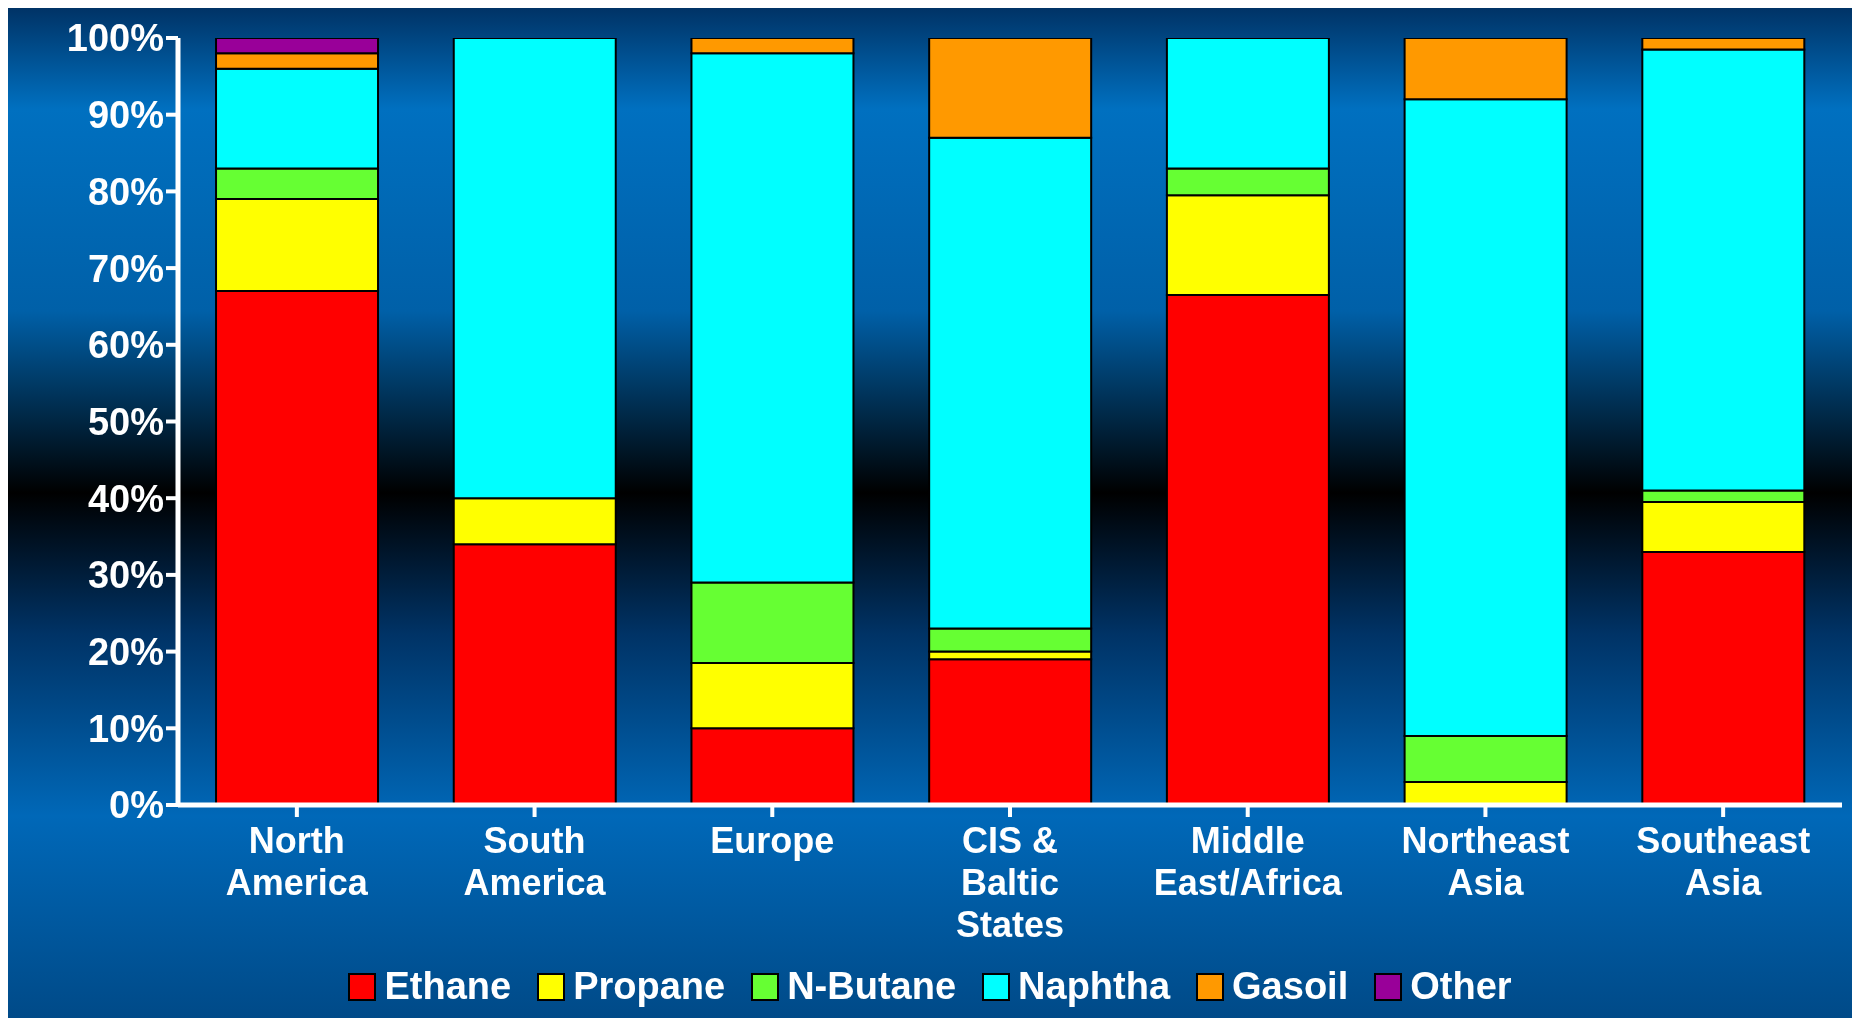 This screenshot has height=1026, width=1860. What do you see at coordinates (115, 38) in the screenshot?
I see `y-tick-label: 100%` at bounding box center [115, 38].